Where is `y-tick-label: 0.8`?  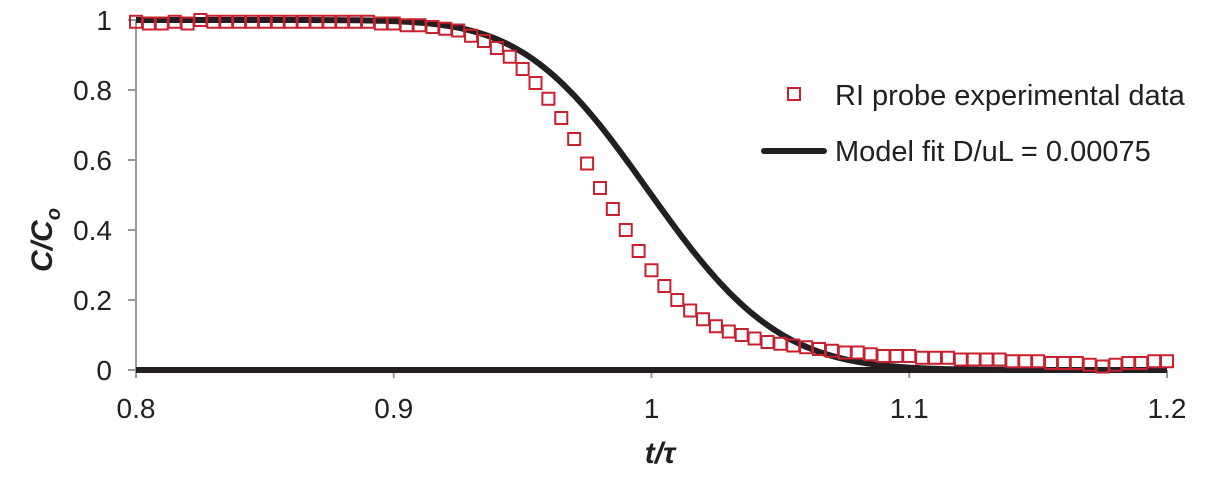 y-tick-label: 0.8 is located at coordinates (92, 90).